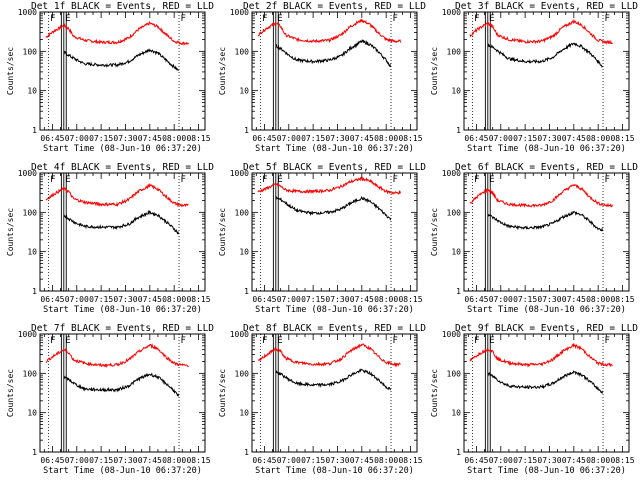 This screenshot has height=480, width=640. What do you see at coordinates (122, 328) in the screenshot?
I see `panel-title: Det 7f BLACK = Events, RED = LLD` at bounding box center [122, 328].